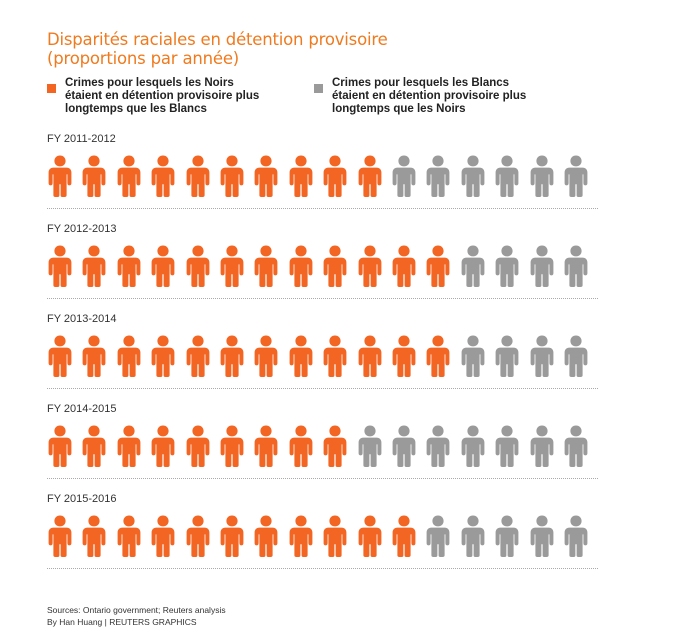 This screenshot has height=637, width=689. I want to click on legend-swatch-orange, so click(51, 88).